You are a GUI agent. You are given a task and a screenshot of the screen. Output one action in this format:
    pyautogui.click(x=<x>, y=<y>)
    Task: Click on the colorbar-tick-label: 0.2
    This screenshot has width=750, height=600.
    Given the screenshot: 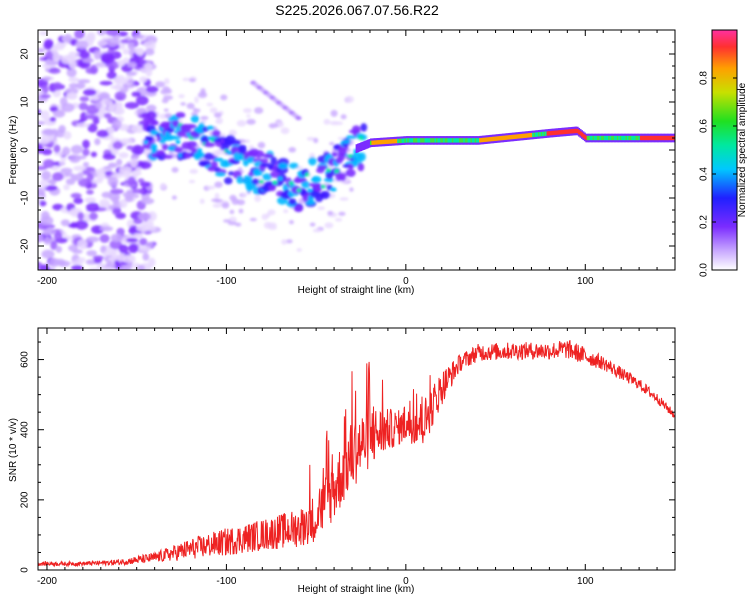 What is the action you would take?
    pyautogui.click(x=704, y=222)
    